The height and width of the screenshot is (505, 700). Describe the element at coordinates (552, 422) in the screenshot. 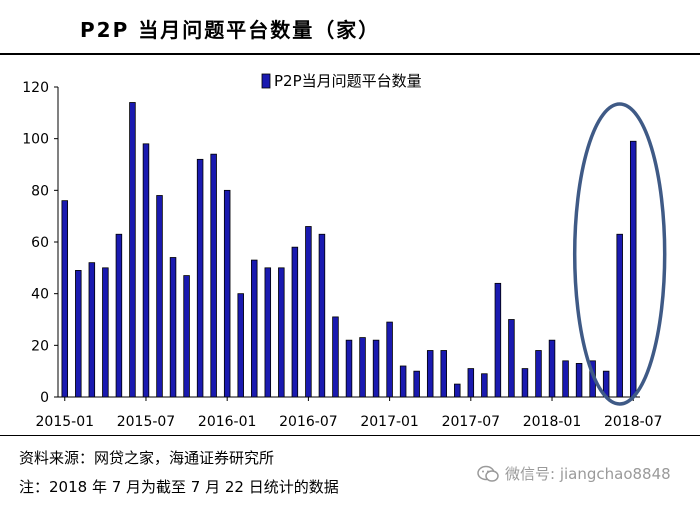

I see `x-tick-label: 2018-01` at that location.